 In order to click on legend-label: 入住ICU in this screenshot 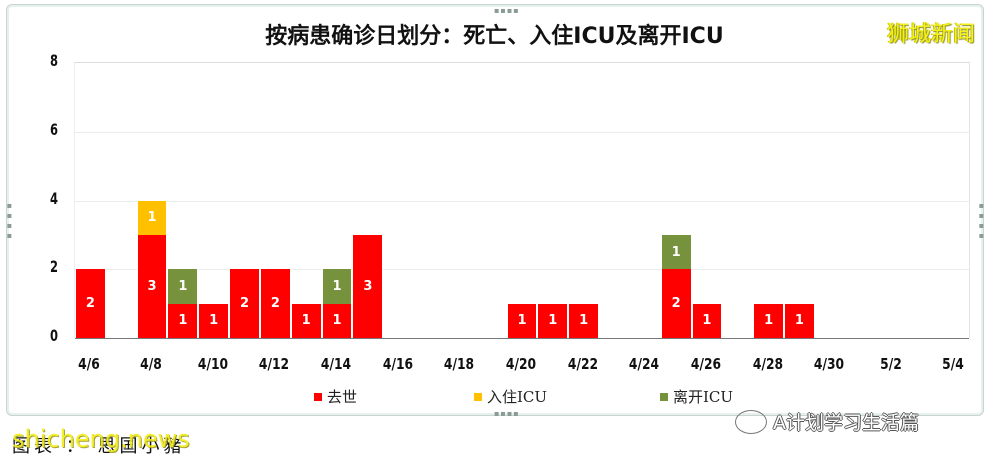, I will do `click(517, 397)`.